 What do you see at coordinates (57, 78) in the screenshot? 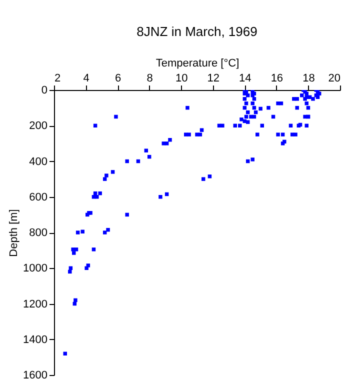
I see `x-tick-label: 2` at bounding box center [57, 78].